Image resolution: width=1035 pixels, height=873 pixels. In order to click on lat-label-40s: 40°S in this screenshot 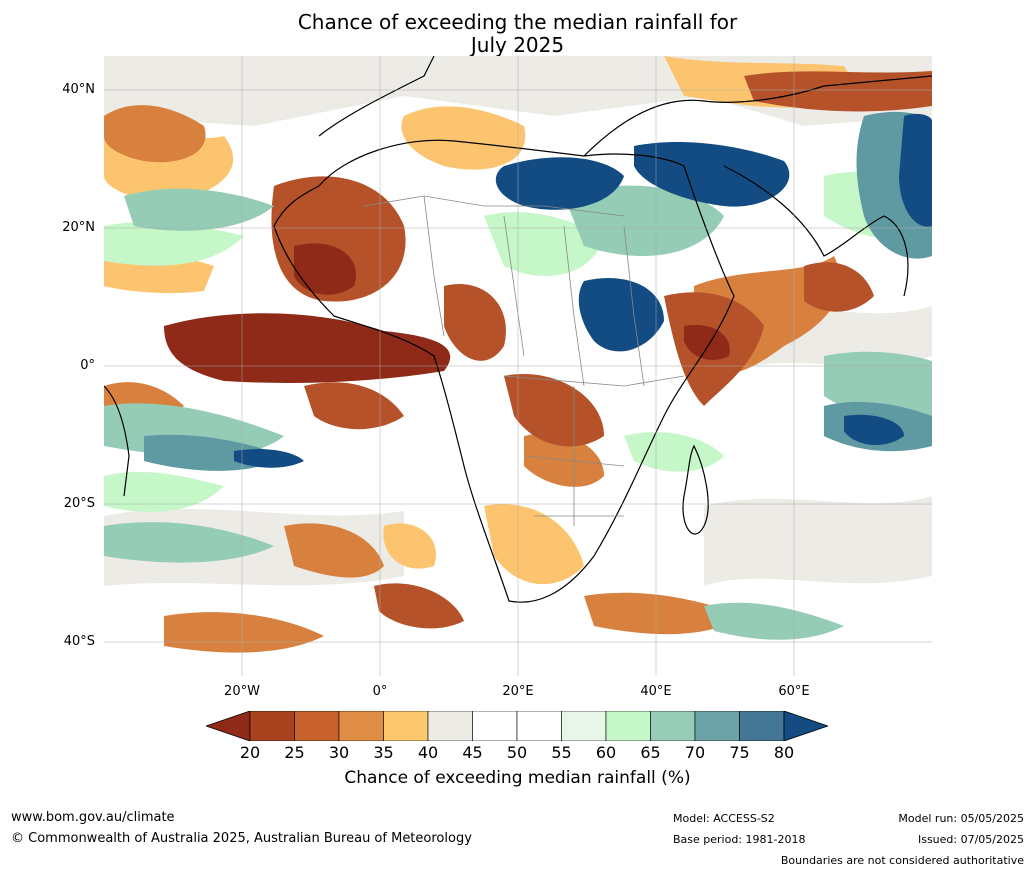, I will do `click(79, 641)`.